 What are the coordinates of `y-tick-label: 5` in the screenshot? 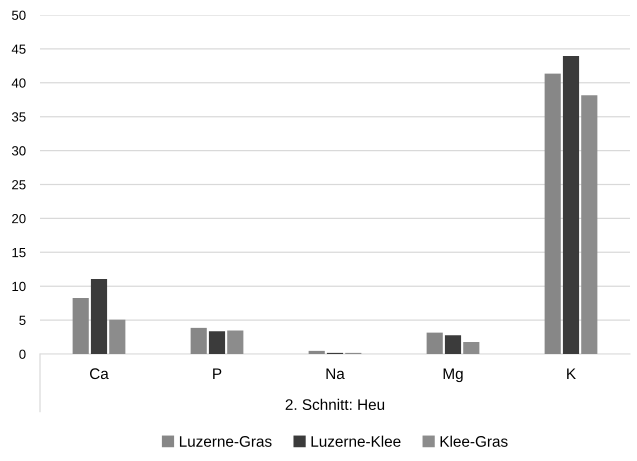 It's located at (22, 321).